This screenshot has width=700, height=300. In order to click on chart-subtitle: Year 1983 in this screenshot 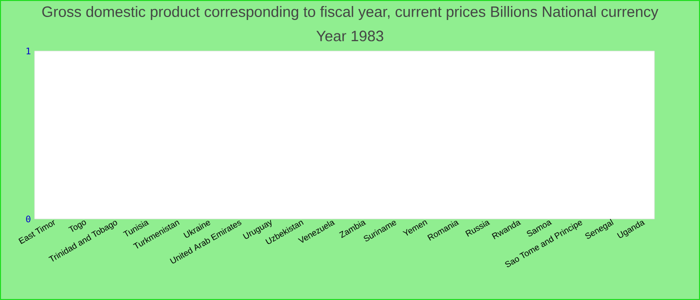, I will do `click(350, 36)`.